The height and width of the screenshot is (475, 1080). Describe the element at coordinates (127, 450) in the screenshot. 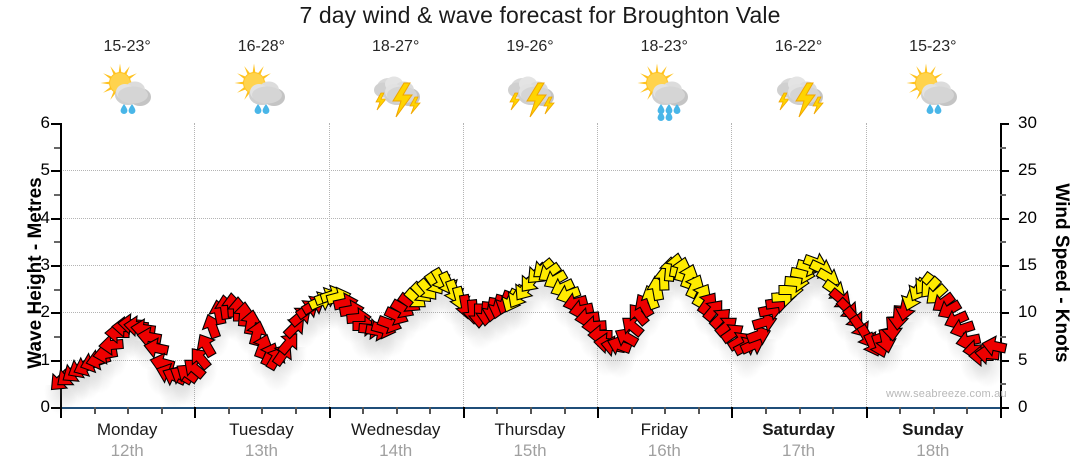

I see `day-date-label: 12th` at that location.